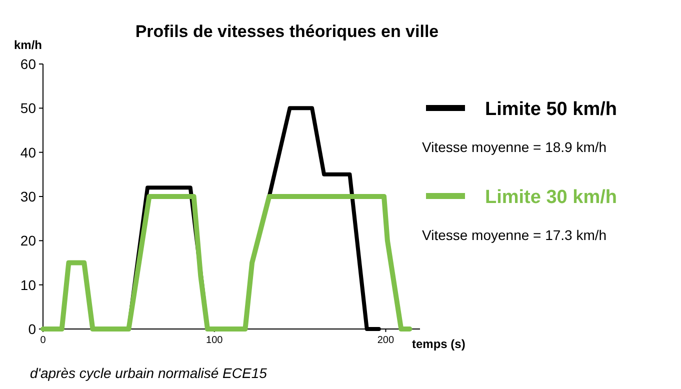 The width and height of the screenshot is (681, 389). I want to click on legend-label: Limite 50 km/h, so click(551, 109).